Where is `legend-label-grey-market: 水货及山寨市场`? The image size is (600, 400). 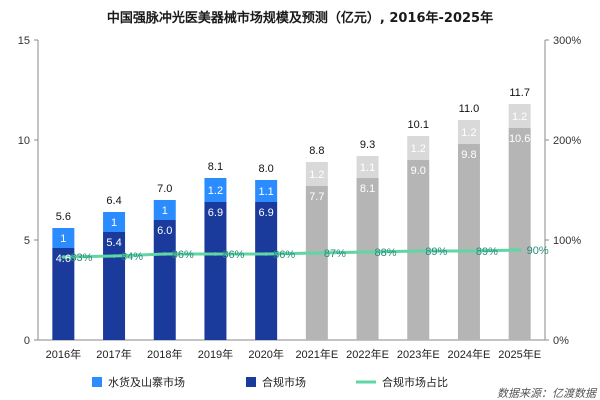 legend-label-grey-market: 水货及山寨市场 is located at coordinates (146, 382).